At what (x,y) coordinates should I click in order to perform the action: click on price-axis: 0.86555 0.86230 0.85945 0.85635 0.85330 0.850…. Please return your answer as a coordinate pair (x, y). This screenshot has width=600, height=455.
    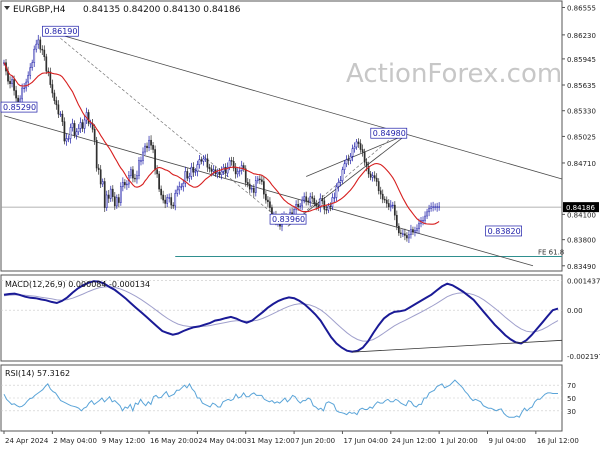
    Looking at the image, I should click on (580, 137).